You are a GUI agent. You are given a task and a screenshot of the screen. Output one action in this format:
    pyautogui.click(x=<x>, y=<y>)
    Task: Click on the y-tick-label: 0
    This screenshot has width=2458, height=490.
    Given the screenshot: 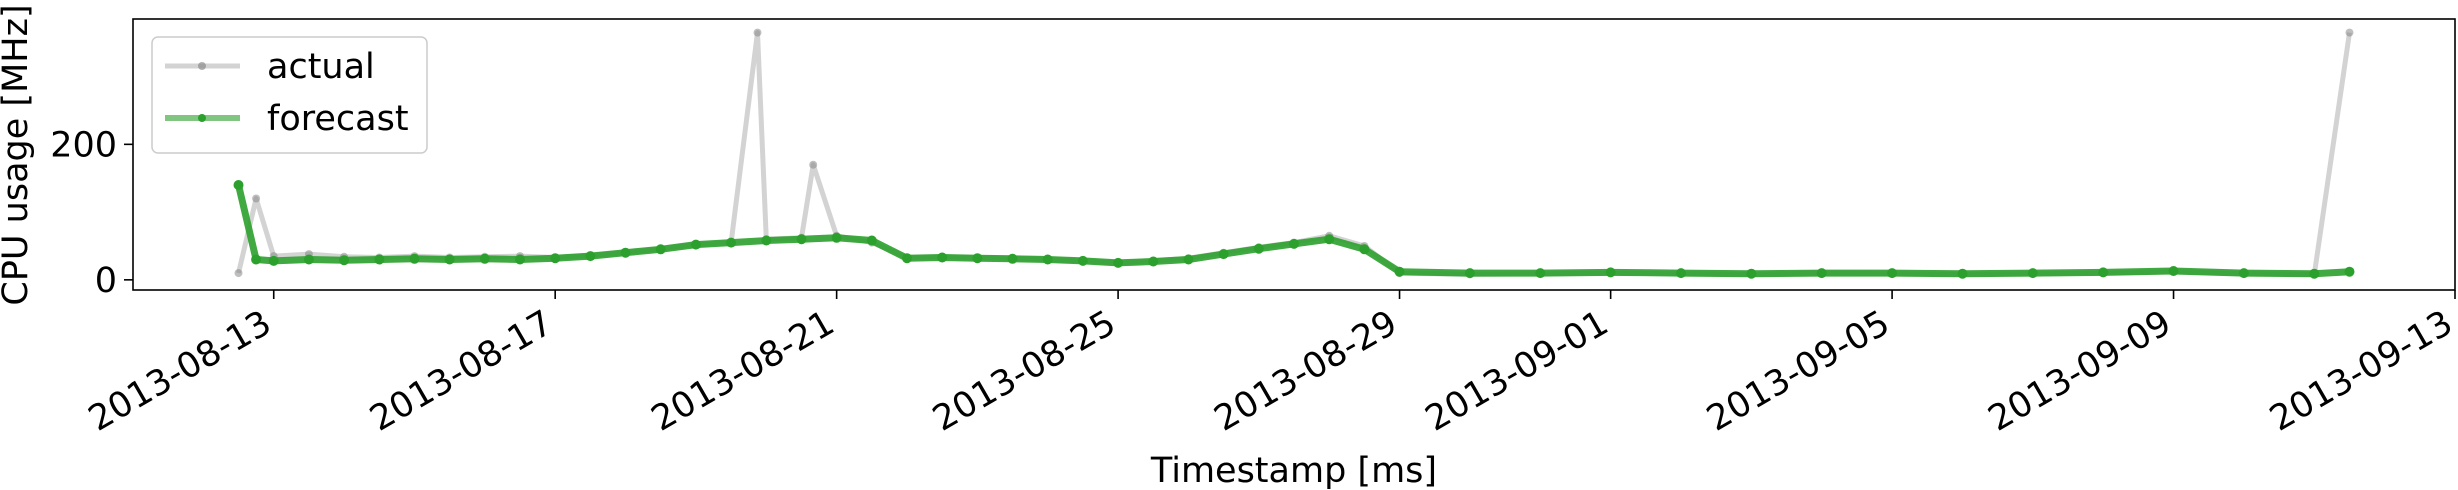 What is the action you would take?
    pyautogui.click(x=106, y=281)
    